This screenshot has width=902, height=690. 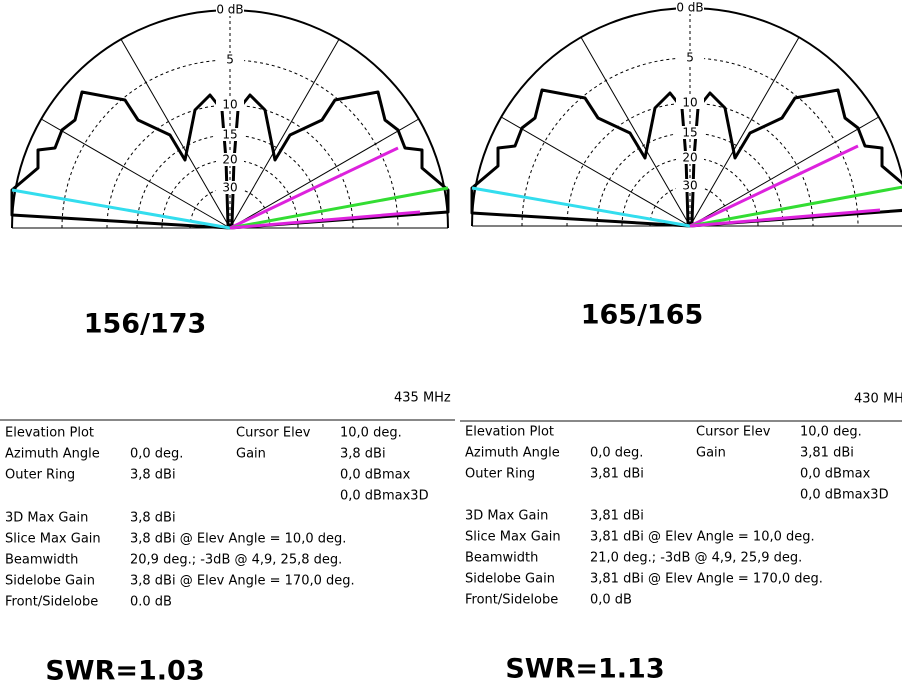 I want to click on result-cell: 3,8 dBi, so click(x=153, y=518).